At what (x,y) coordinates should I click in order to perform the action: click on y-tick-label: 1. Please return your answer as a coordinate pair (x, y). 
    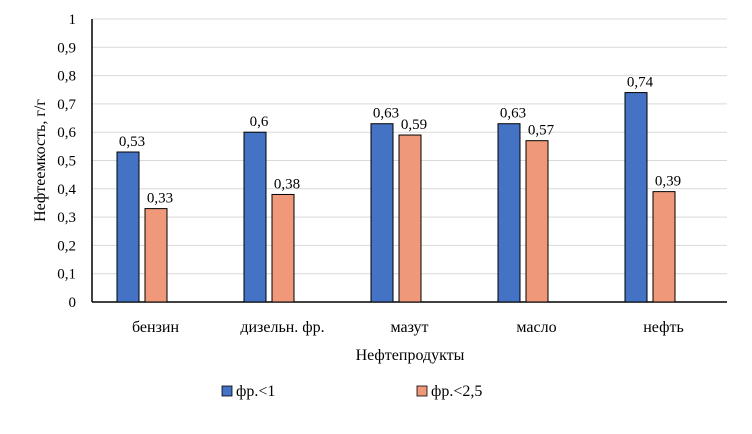
    Looking at the image, I should click on (73, 20).